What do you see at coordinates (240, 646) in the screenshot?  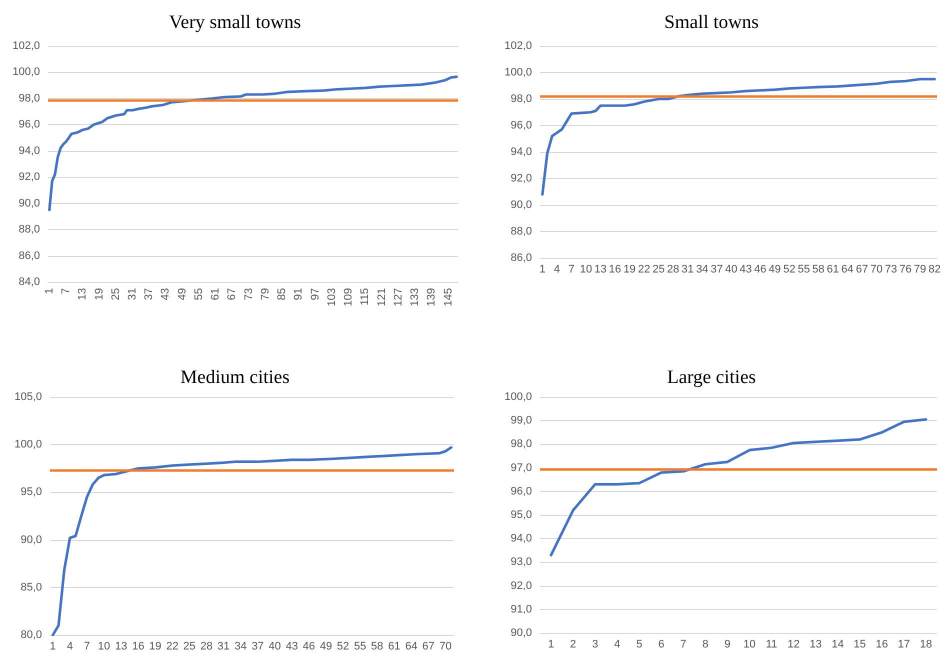 I see `x-tick-label: 34` at bounding box center [240, 646].